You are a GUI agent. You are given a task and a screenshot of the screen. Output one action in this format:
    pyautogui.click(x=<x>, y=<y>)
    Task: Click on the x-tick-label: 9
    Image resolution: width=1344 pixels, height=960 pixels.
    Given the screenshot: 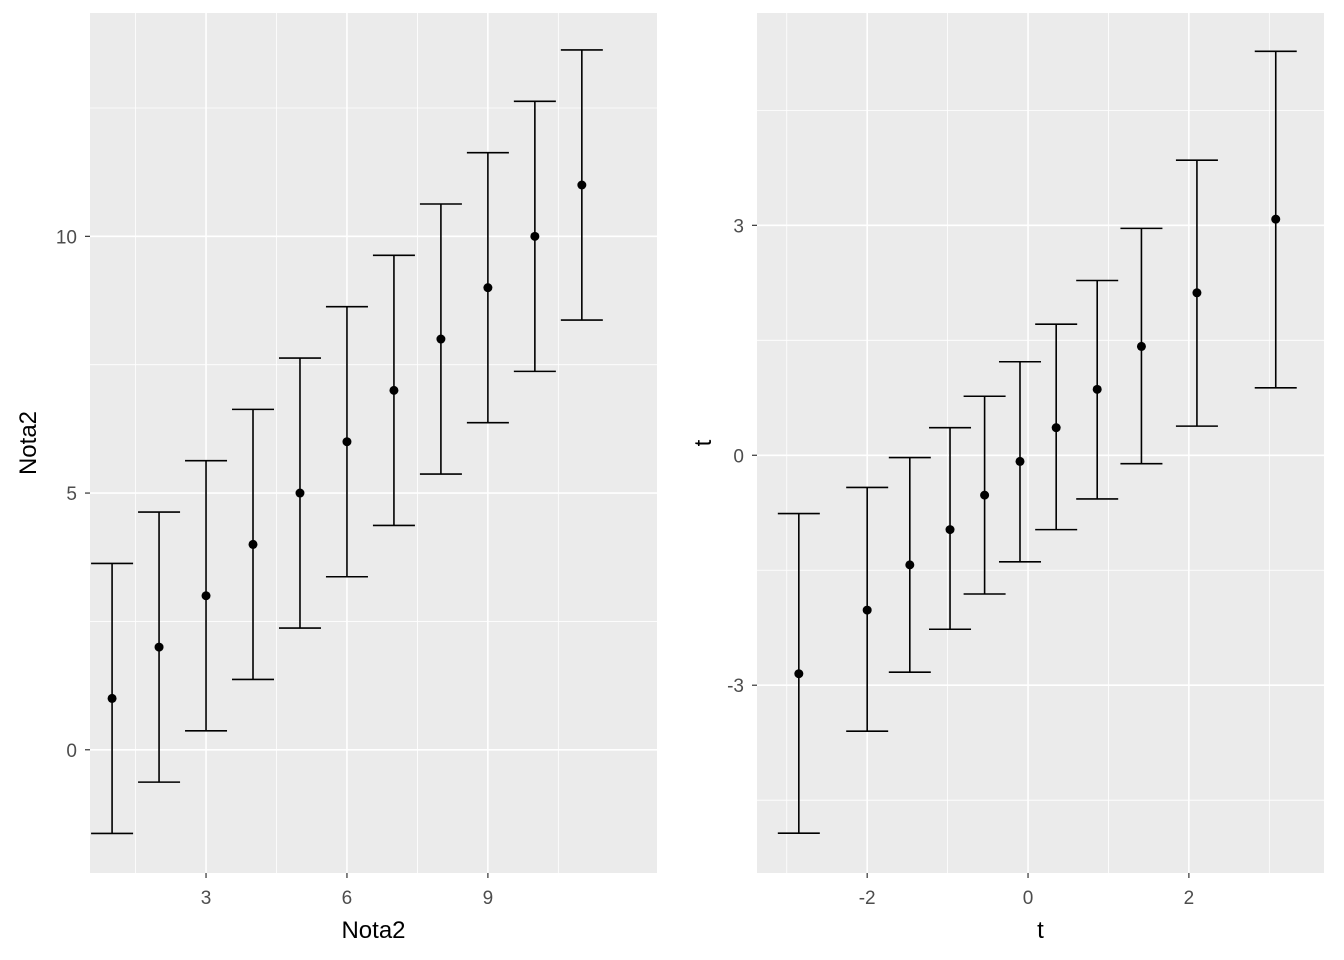 What is the action you would take?
    pyautogui.click(x=488, y=898)
    